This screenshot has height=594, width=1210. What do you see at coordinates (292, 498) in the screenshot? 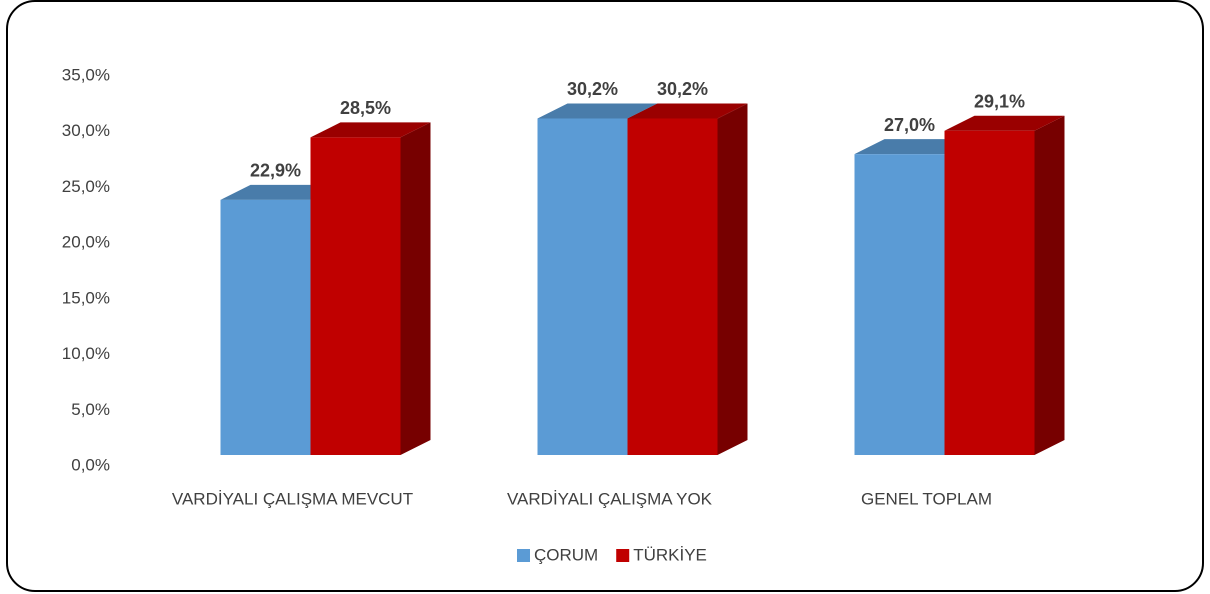
I see `x-tick-label: VARDİYALI ÇALIŞMA MEVCUT` at bounding box center [292, 498].